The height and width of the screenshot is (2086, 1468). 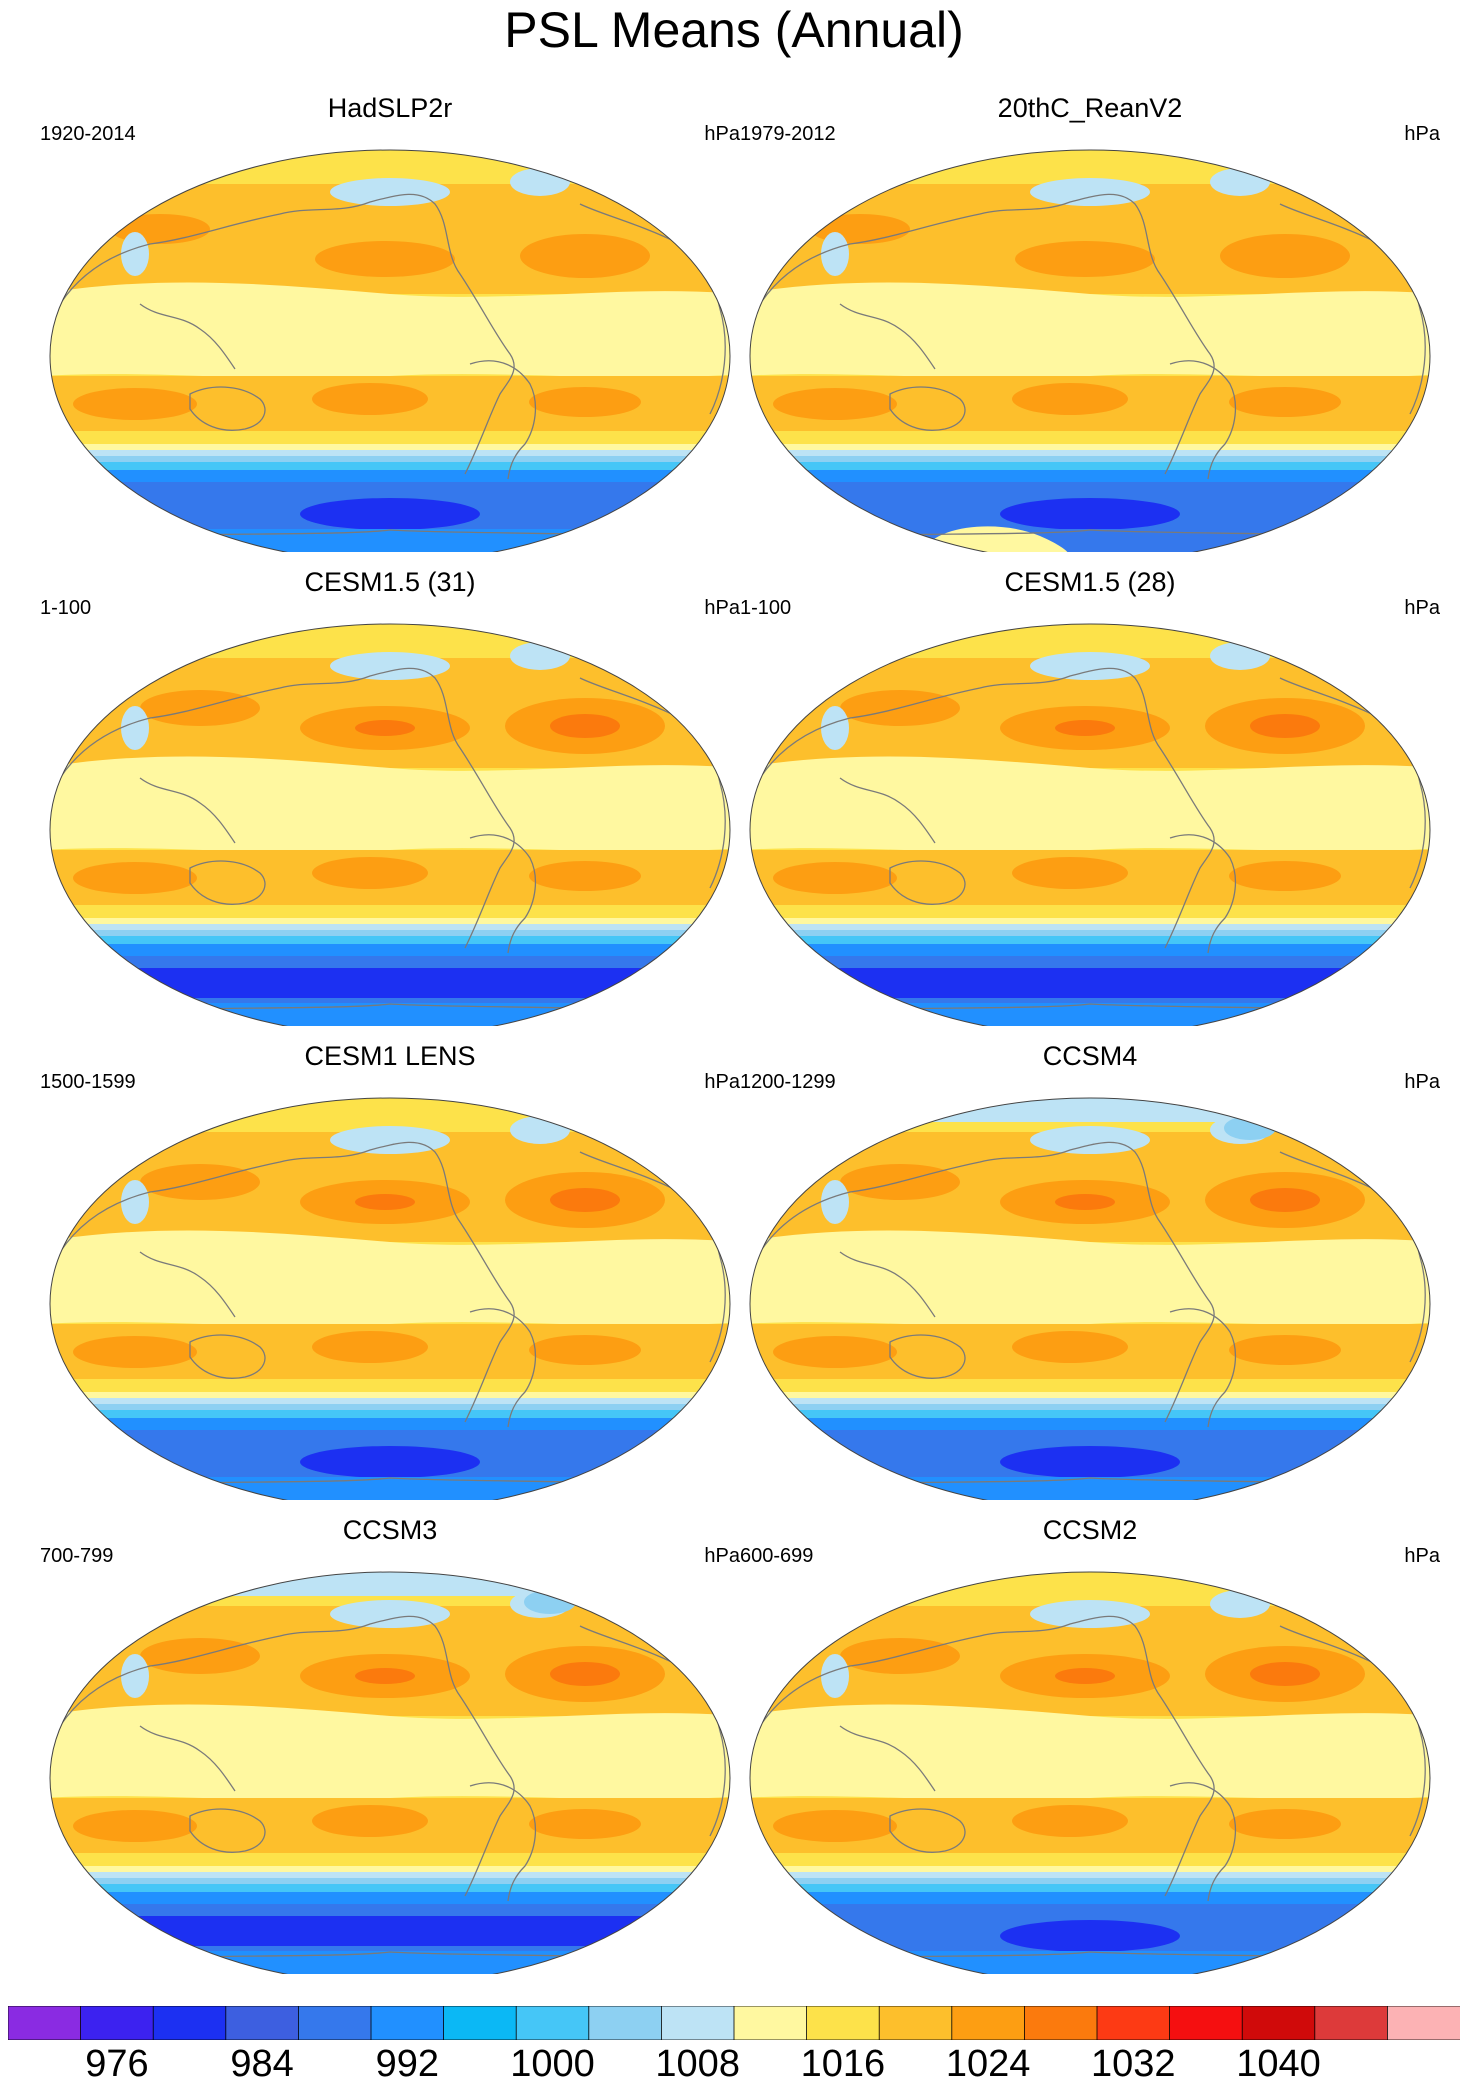 I want to click on map-panel-hadslp2r: HadSLP2r 1920-2014 hPa, so click(x=390, y=322).